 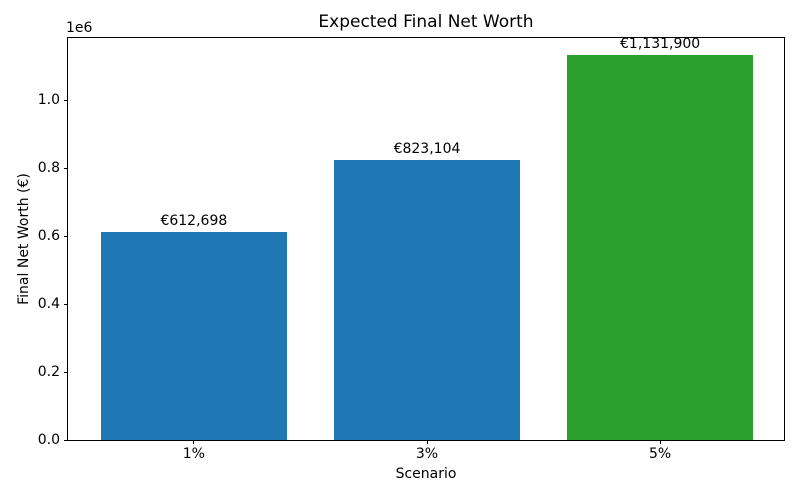 I want to click on bar-value-label: €823,104, so click(x=427, y=149).